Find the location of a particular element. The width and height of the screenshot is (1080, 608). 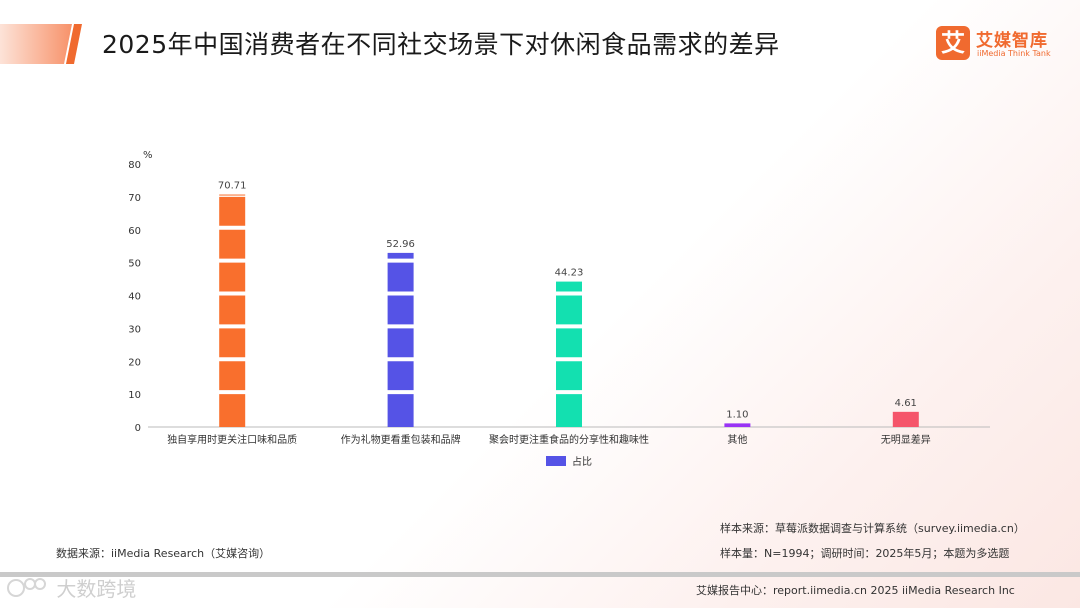

title-accent-bar is located at coordinates (41, 44).